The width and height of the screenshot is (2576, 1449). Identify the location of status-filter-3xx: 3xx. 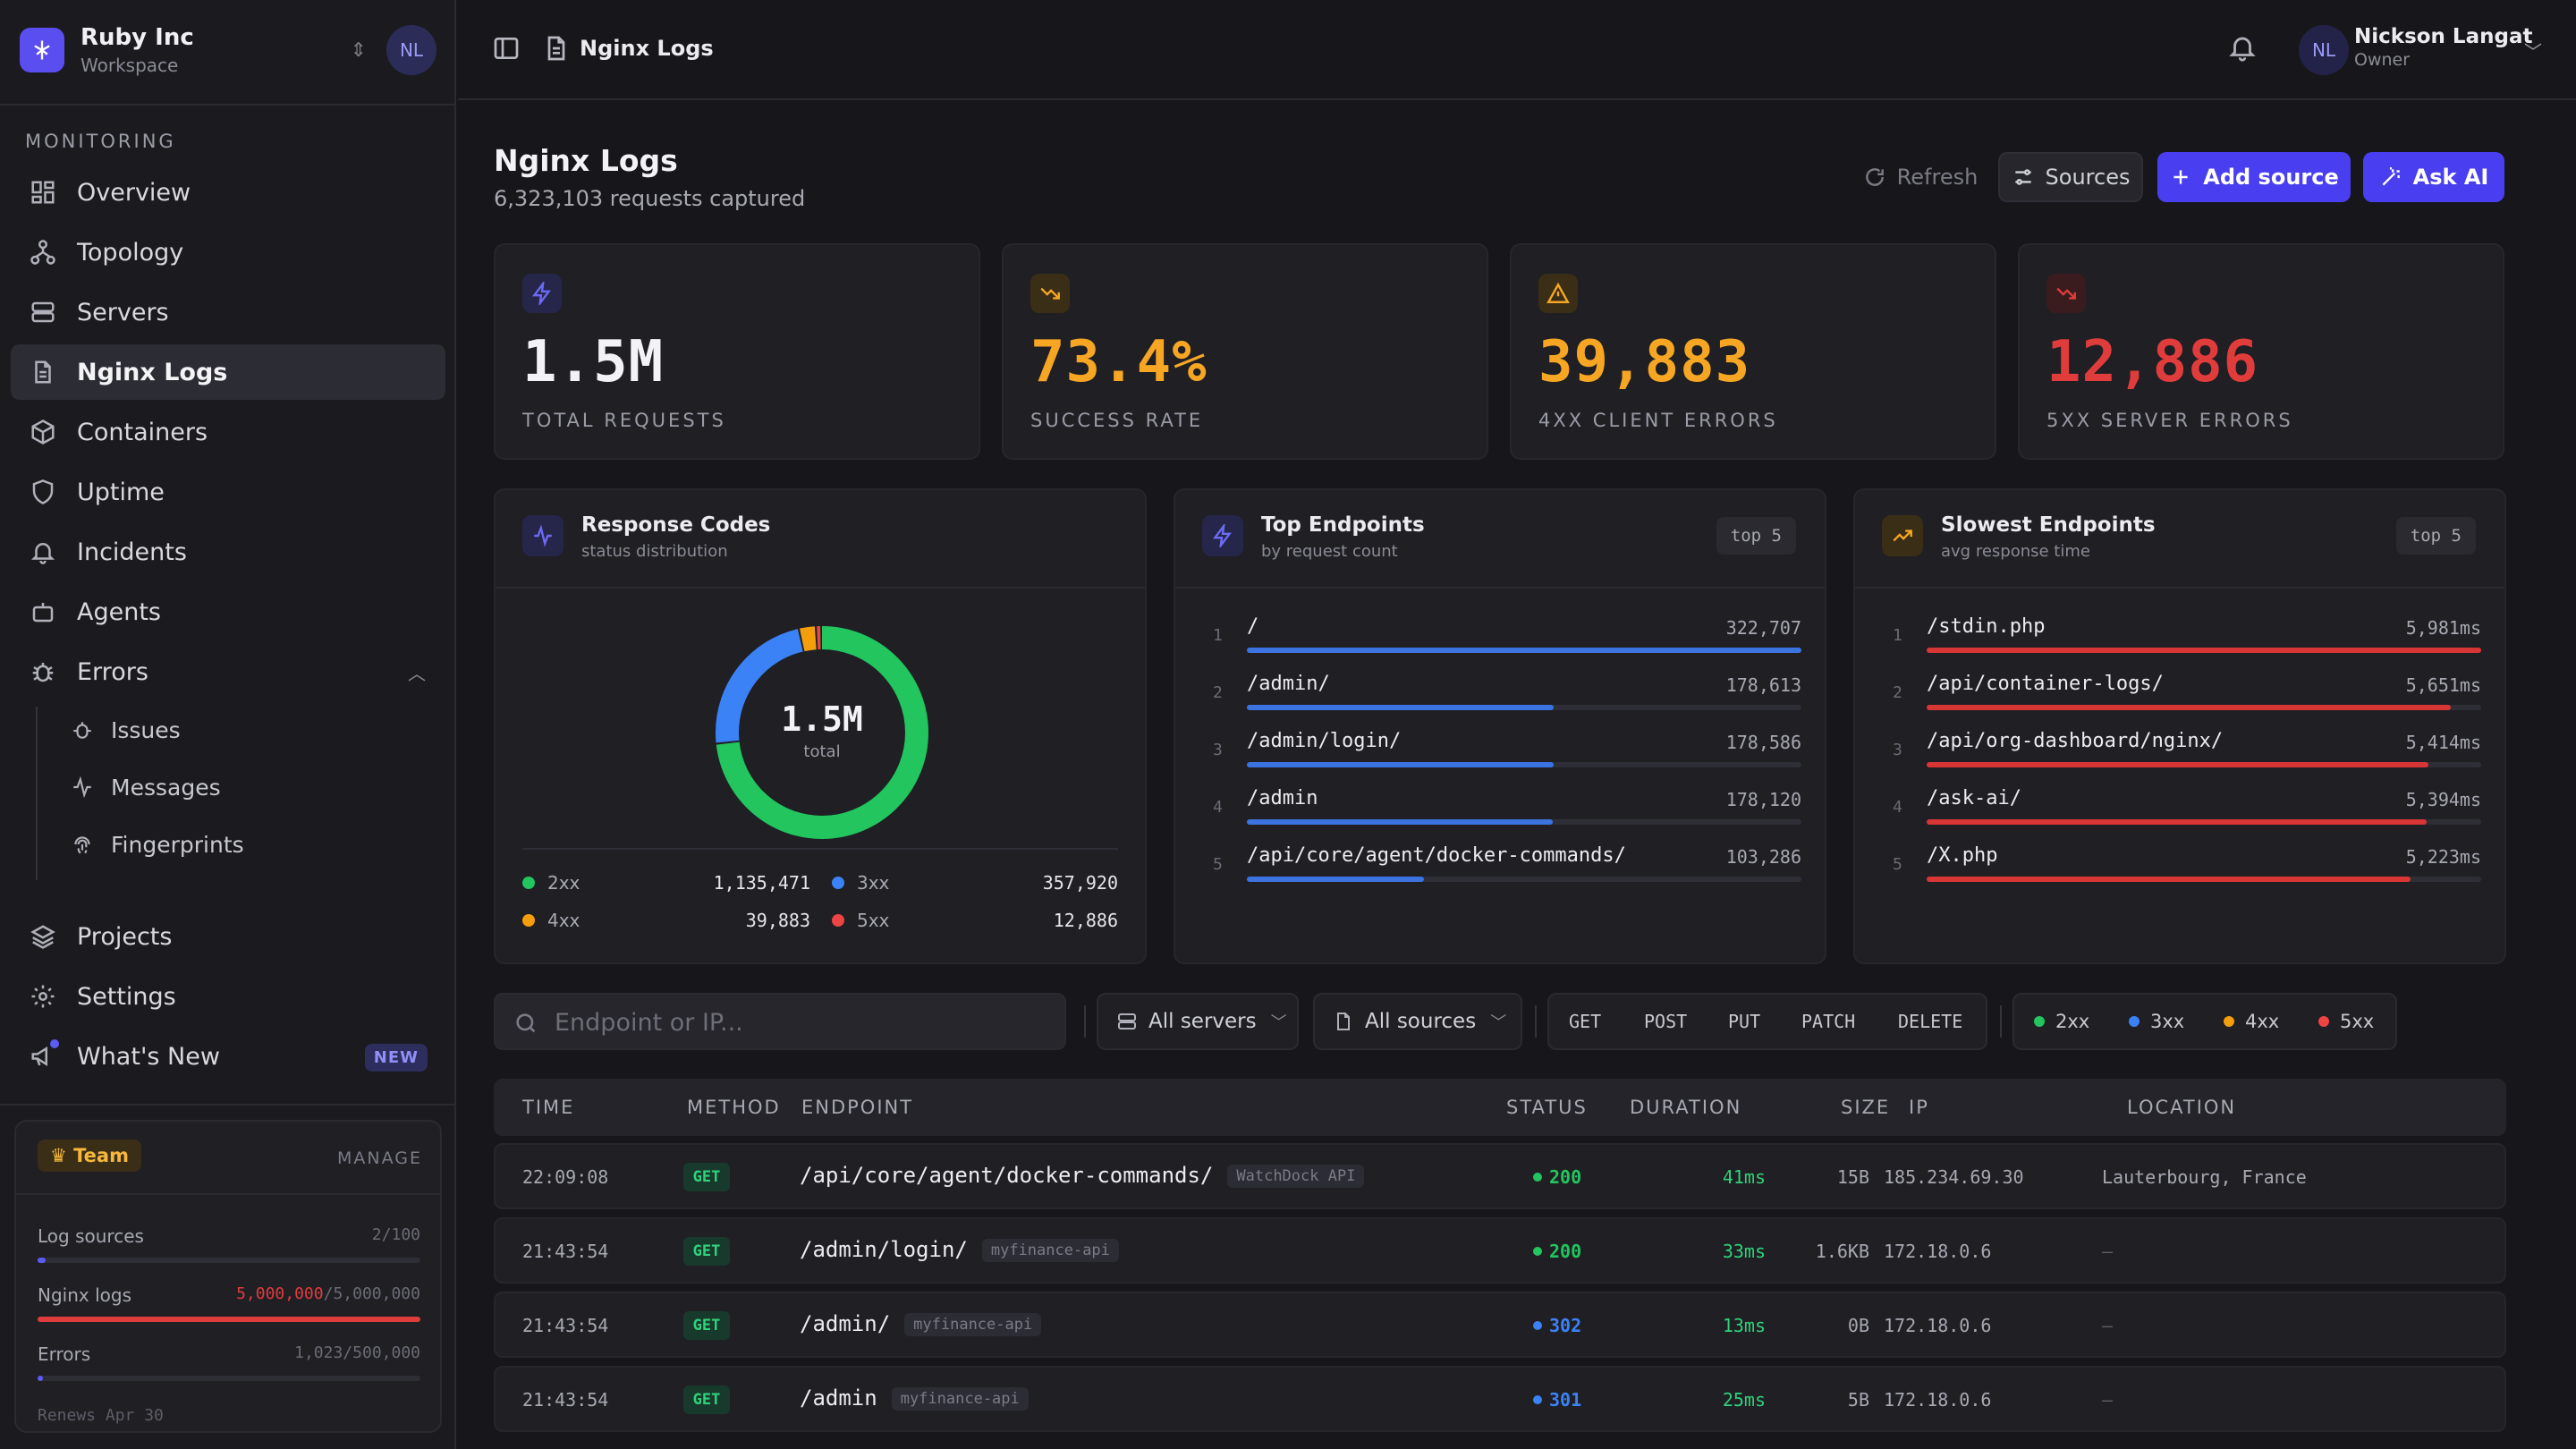
(2156, 1021).